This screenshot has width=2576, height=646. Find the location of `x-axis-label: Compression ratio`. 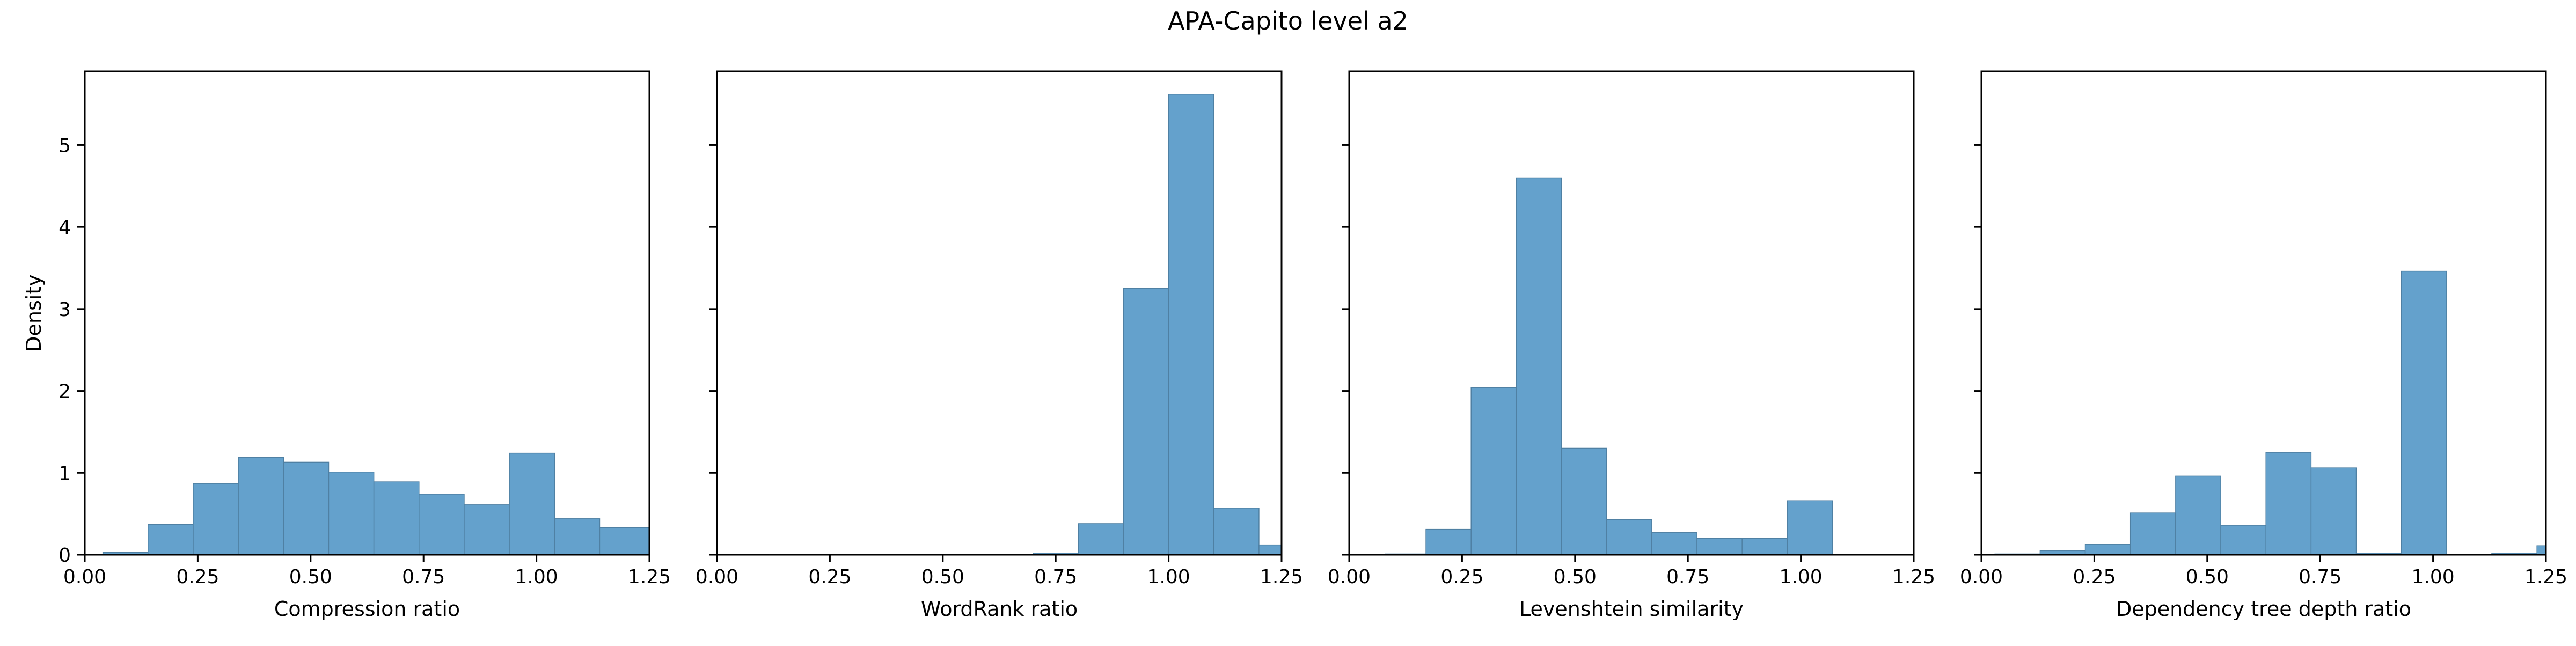

x-axis-label: Compression ratio is located at coordinates (367, 609).